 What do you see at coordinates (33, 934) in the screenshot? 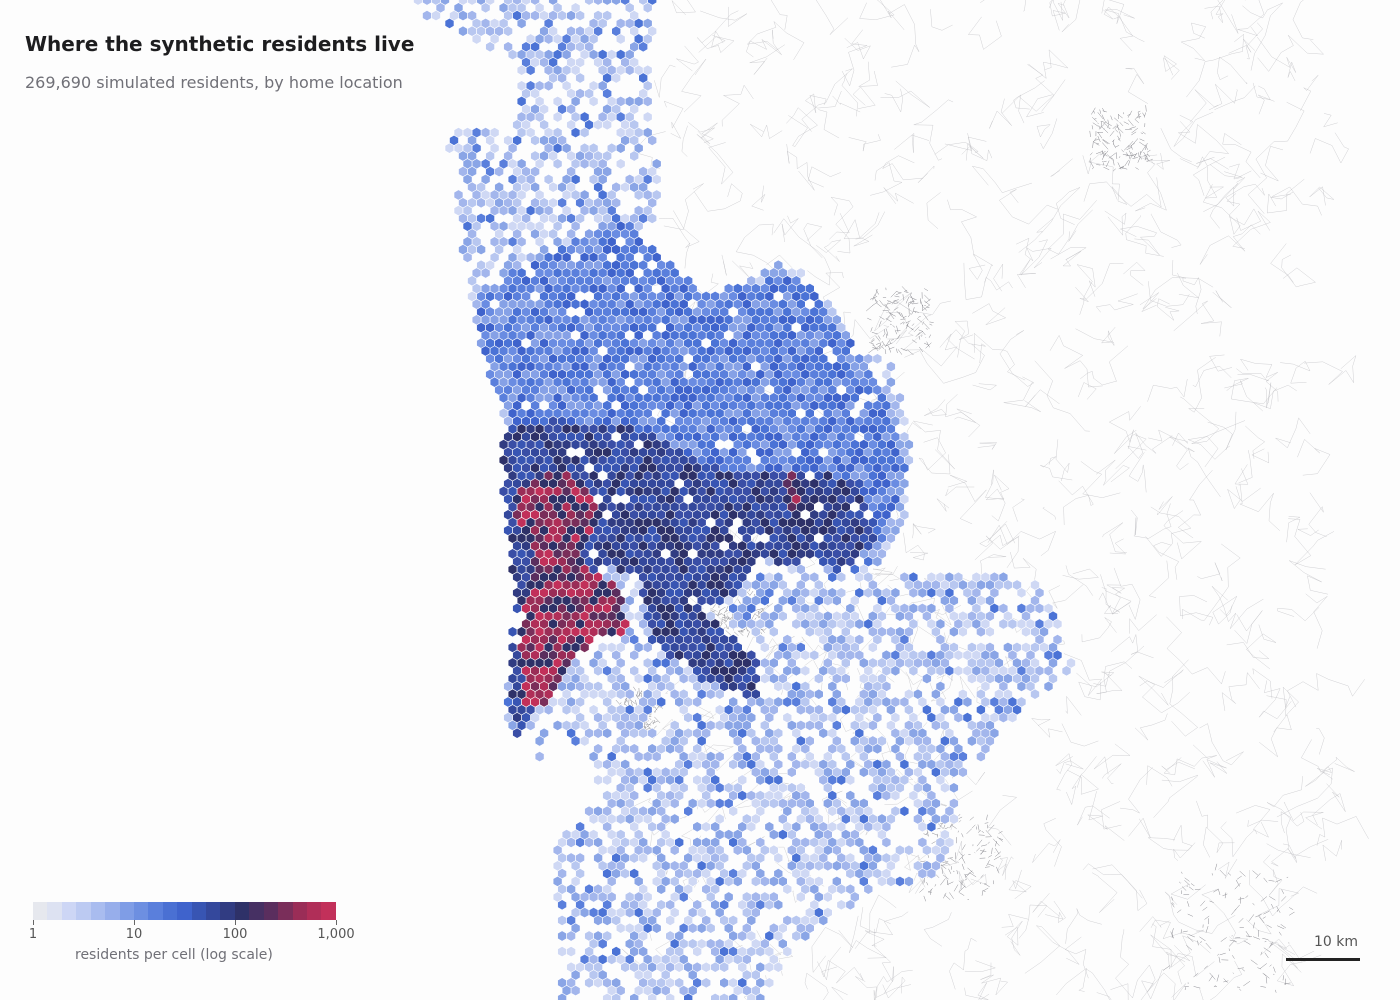
I see `legend-tick-label: 1` at bounding box center [33, 934].